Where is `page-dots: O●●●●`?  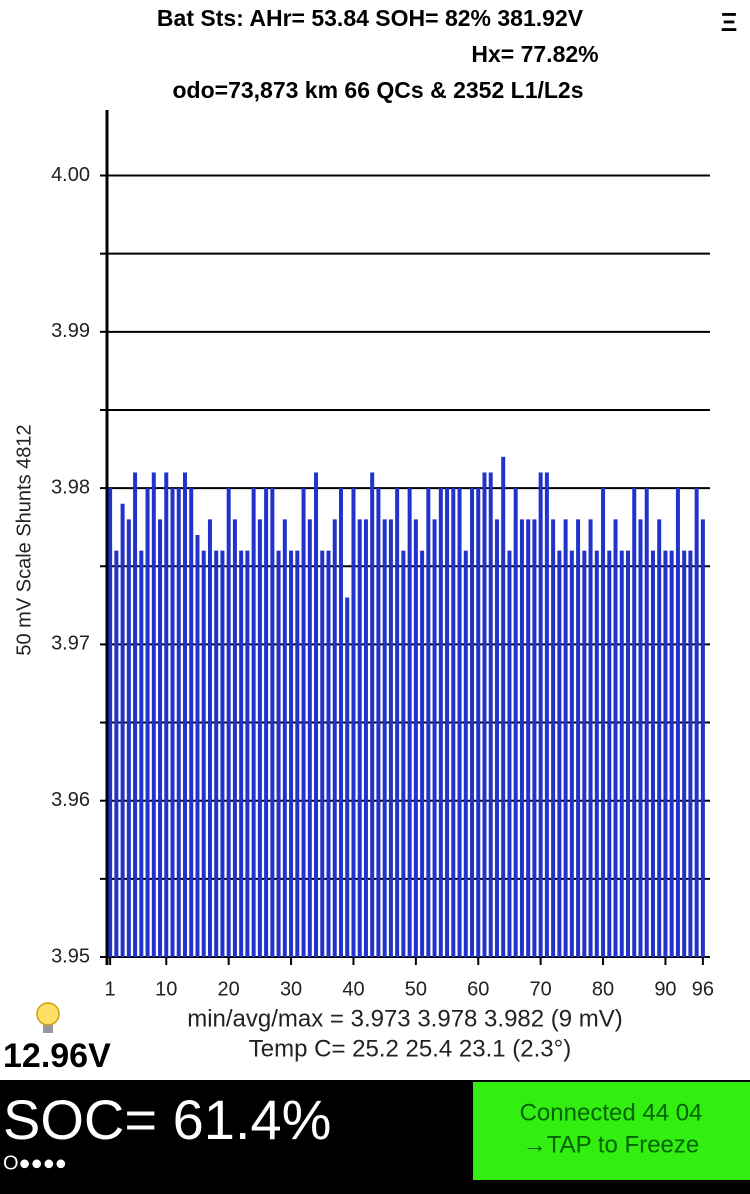 page-dots: O●●●● is located at coordinates (35, 1163).